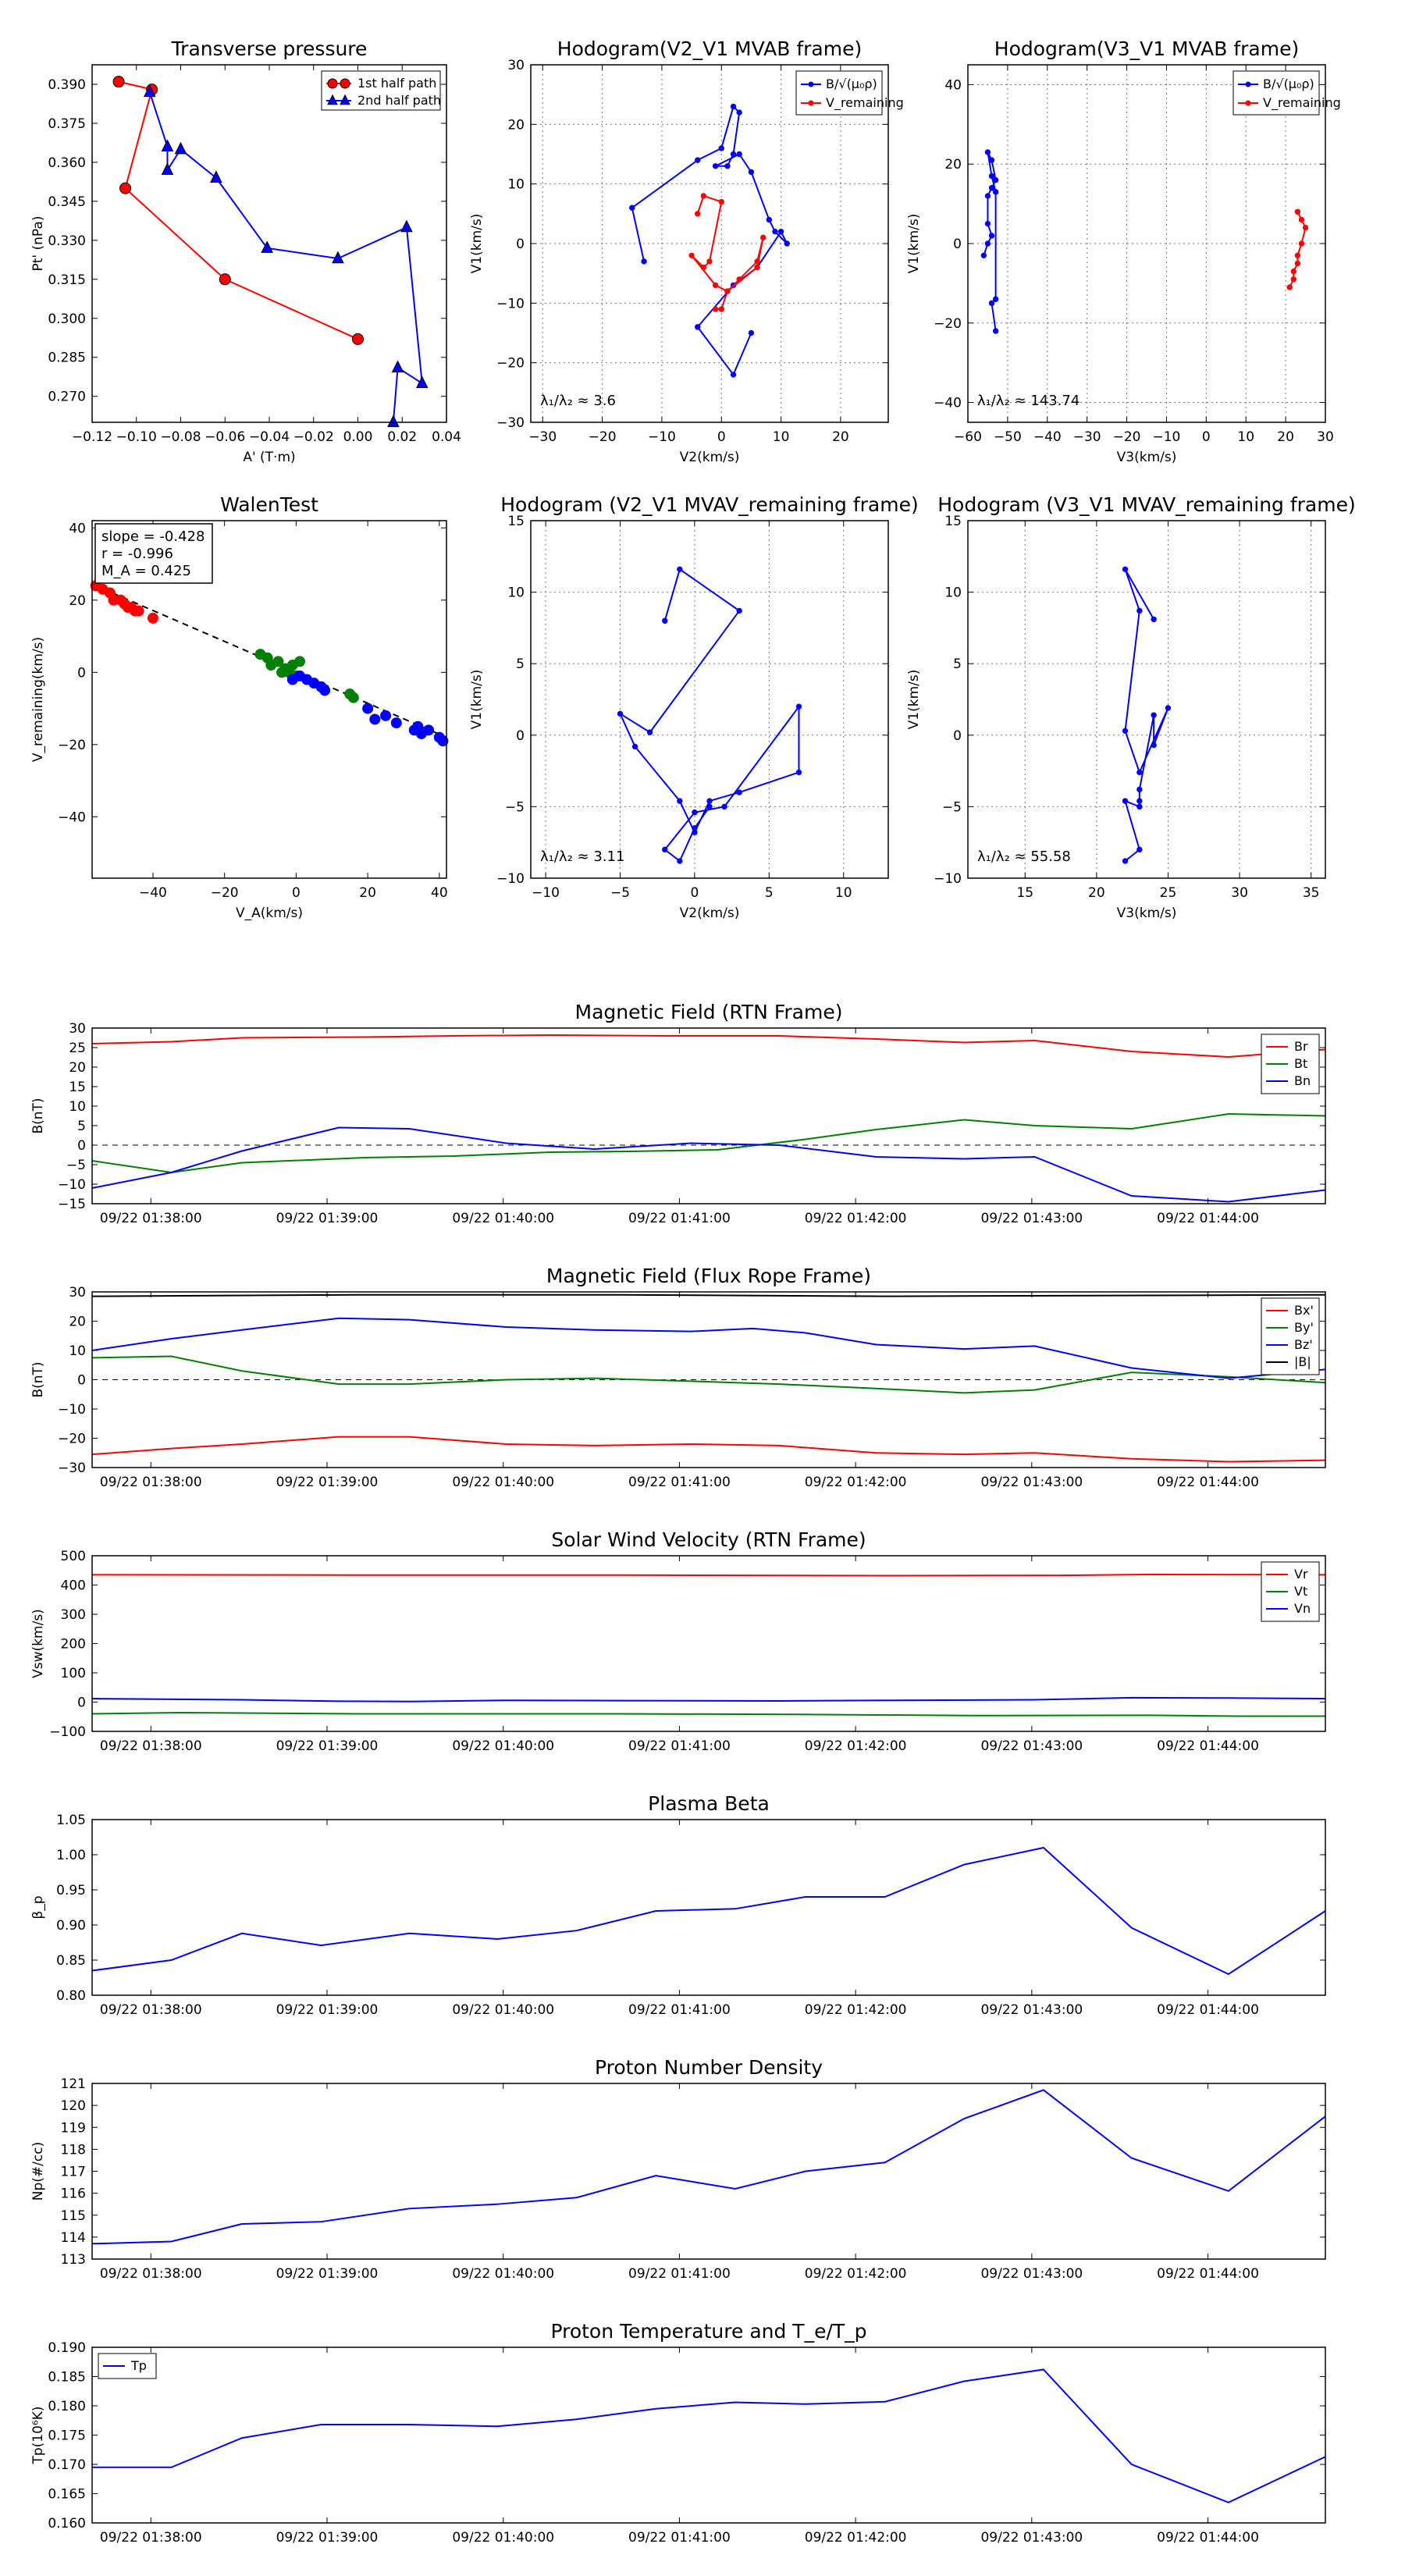 This screenshot has height=2576, width=1405. I want to click on x-tick-label: 15, so click(1024, 893).